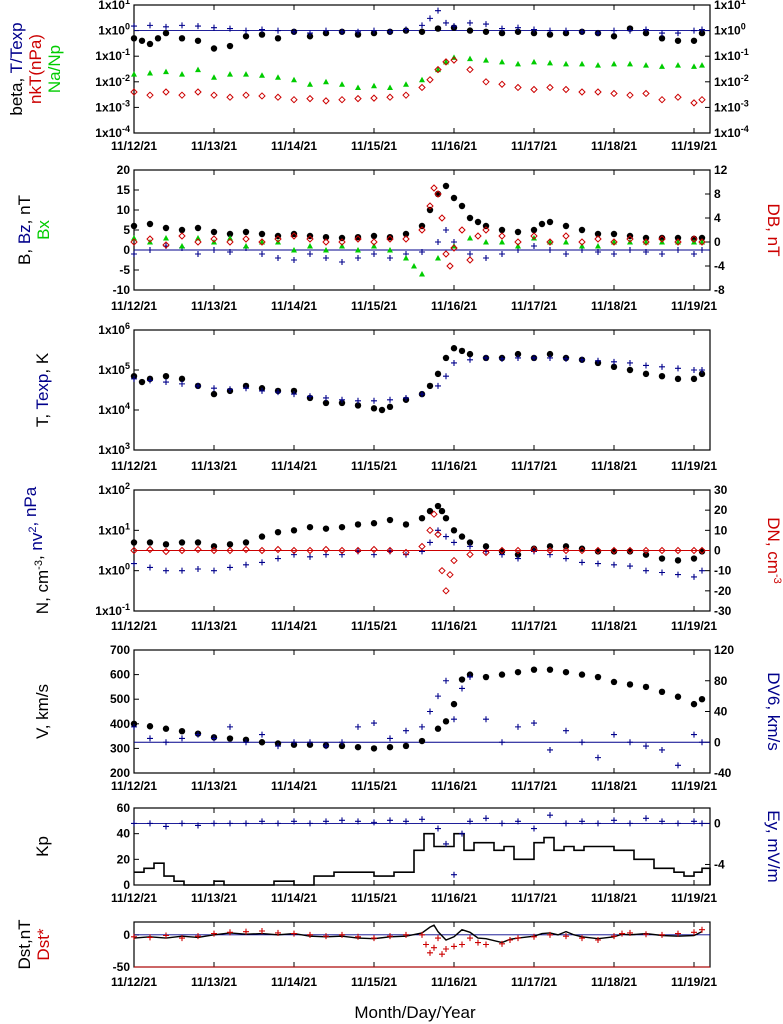  I want to click on y-right-tick-label: 1x10⁻¹, so click(731, 55).